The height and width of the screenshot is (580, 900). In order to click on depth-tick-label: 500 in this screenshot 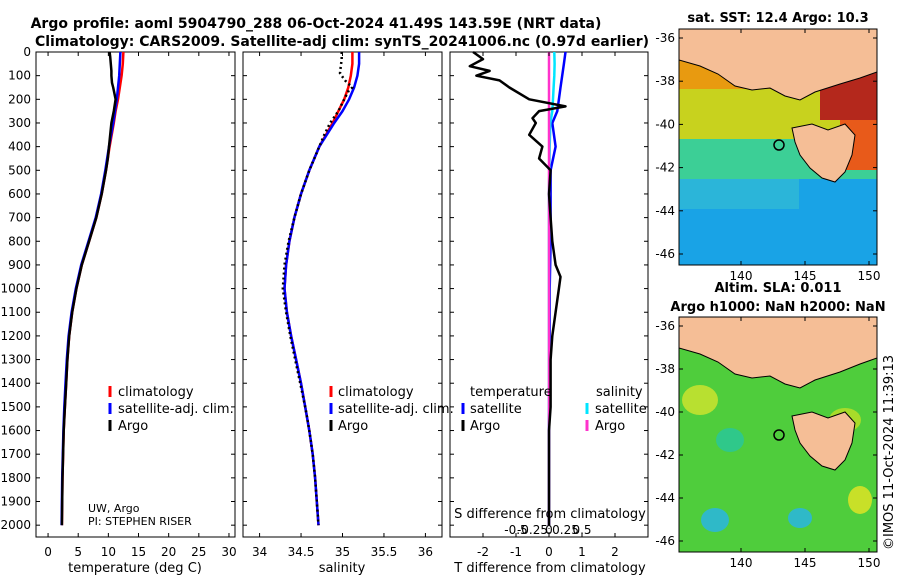, I will do `click(19, 170)`.